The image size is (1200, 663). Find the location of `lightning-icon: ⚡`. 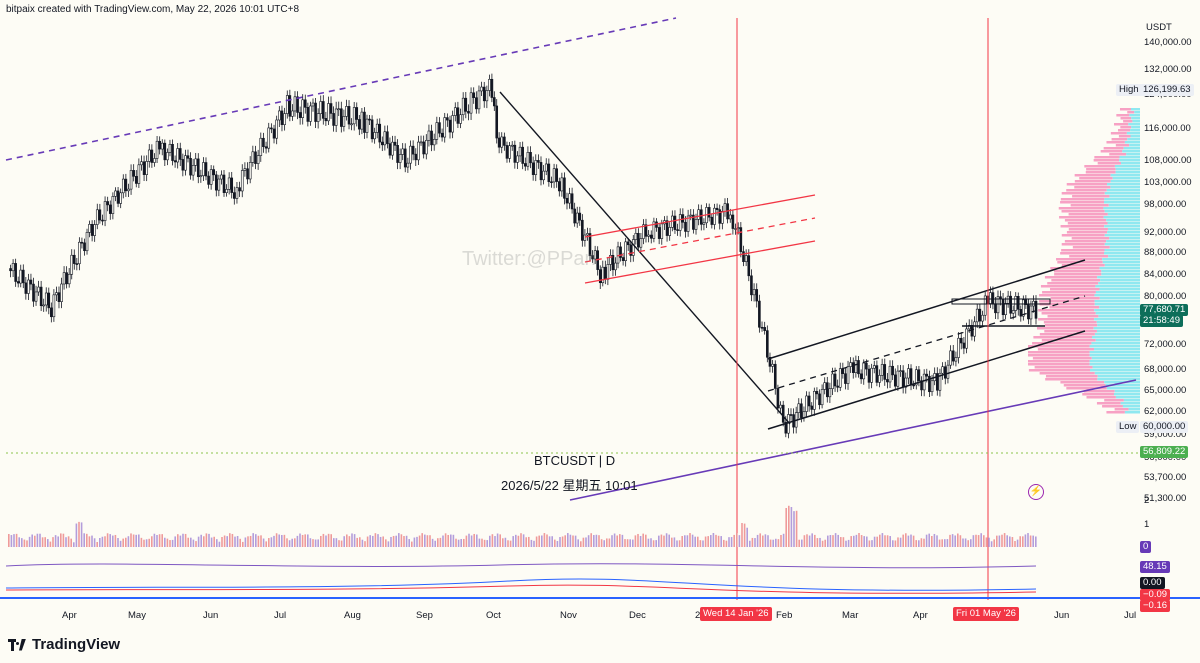

lightning-icon: ⚡ is located at coordinates (1036, 492).